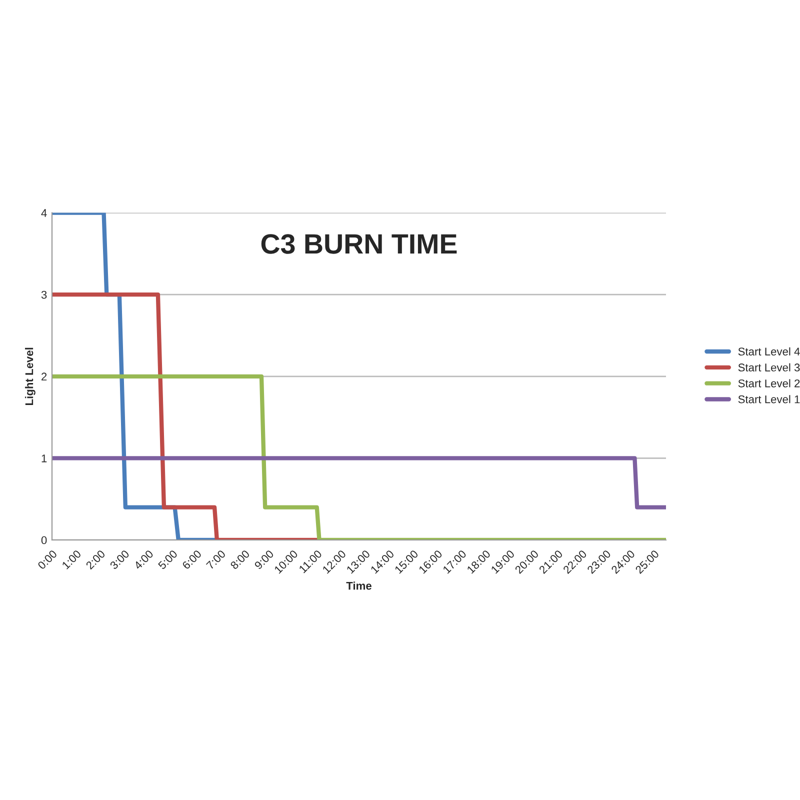 The image size is (800, 800). What do you see at coordinates (359, 586) in the screenshot?
I see `x-axis-title: Time` at bounding box center [359, 586].